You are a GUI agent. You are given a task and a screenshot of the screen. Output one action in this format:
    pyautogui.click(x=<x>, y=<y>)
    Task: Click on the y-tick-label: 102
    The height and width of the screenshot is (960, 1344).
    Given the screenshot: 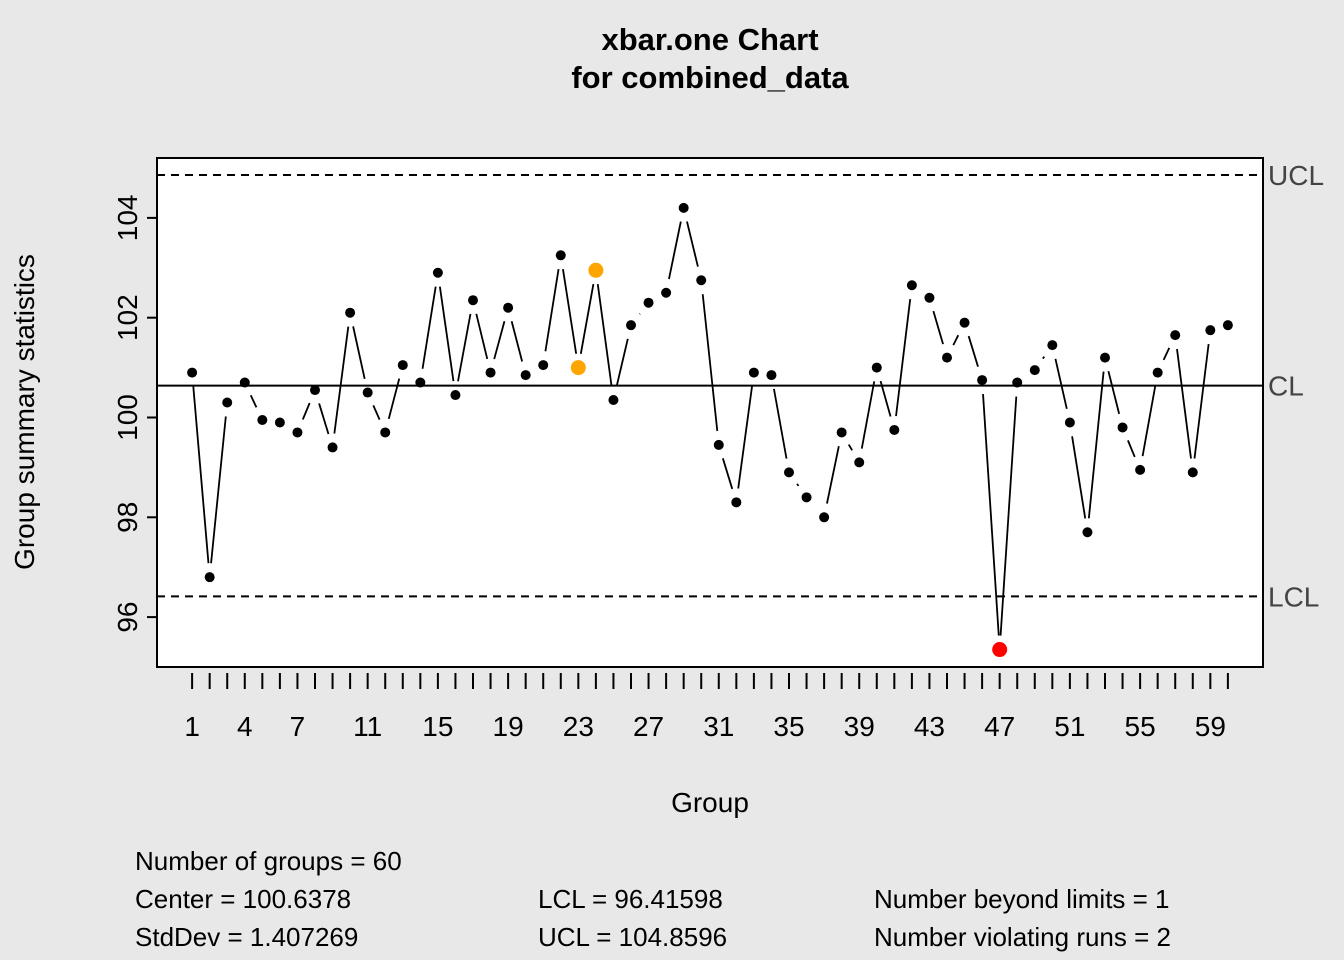 What is the action you would take?
    pyautogui.click(x=127, y=317)
    